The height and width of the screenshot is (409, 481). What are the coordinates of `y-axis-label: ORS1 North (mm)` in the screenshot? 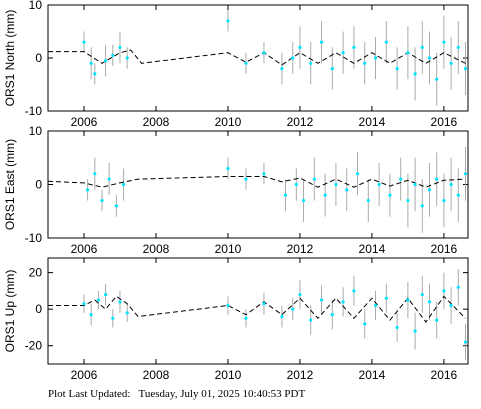 It's located at (10, 58).